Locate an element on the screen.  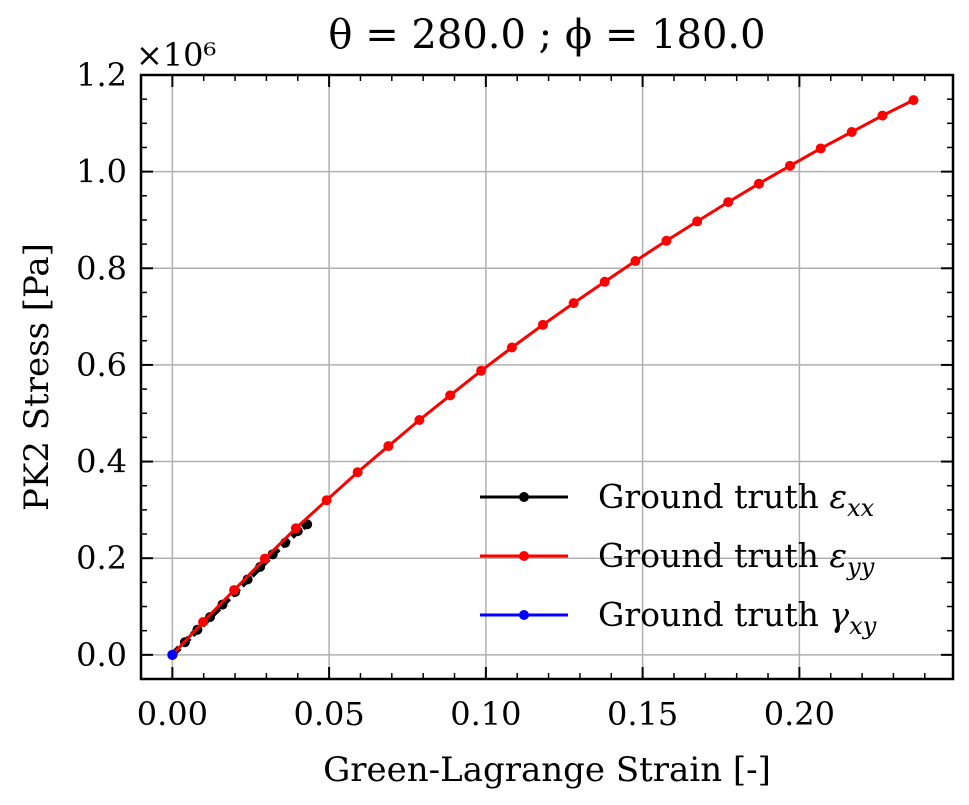
y-axis-multiplier: ×10⁶ is located at coordinates (176, 55).